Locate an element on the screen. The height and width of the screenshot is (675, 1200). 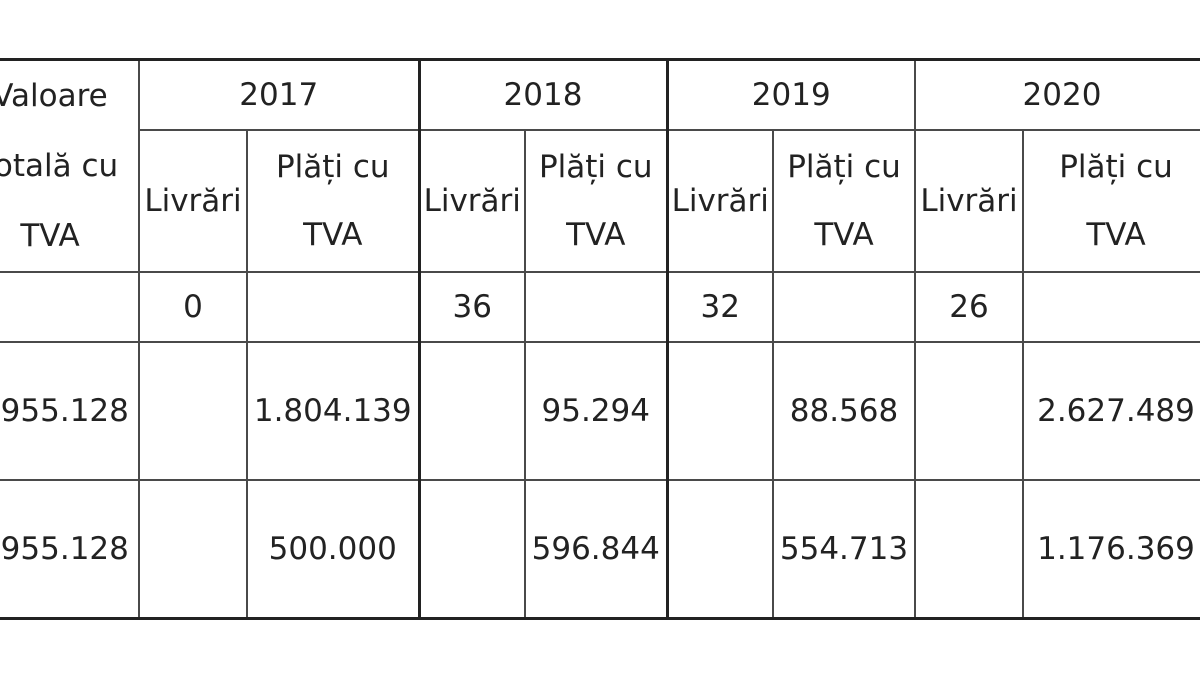
vat-payments-cell-2020: 2.627.489 is located at coordinates (1111, 411).